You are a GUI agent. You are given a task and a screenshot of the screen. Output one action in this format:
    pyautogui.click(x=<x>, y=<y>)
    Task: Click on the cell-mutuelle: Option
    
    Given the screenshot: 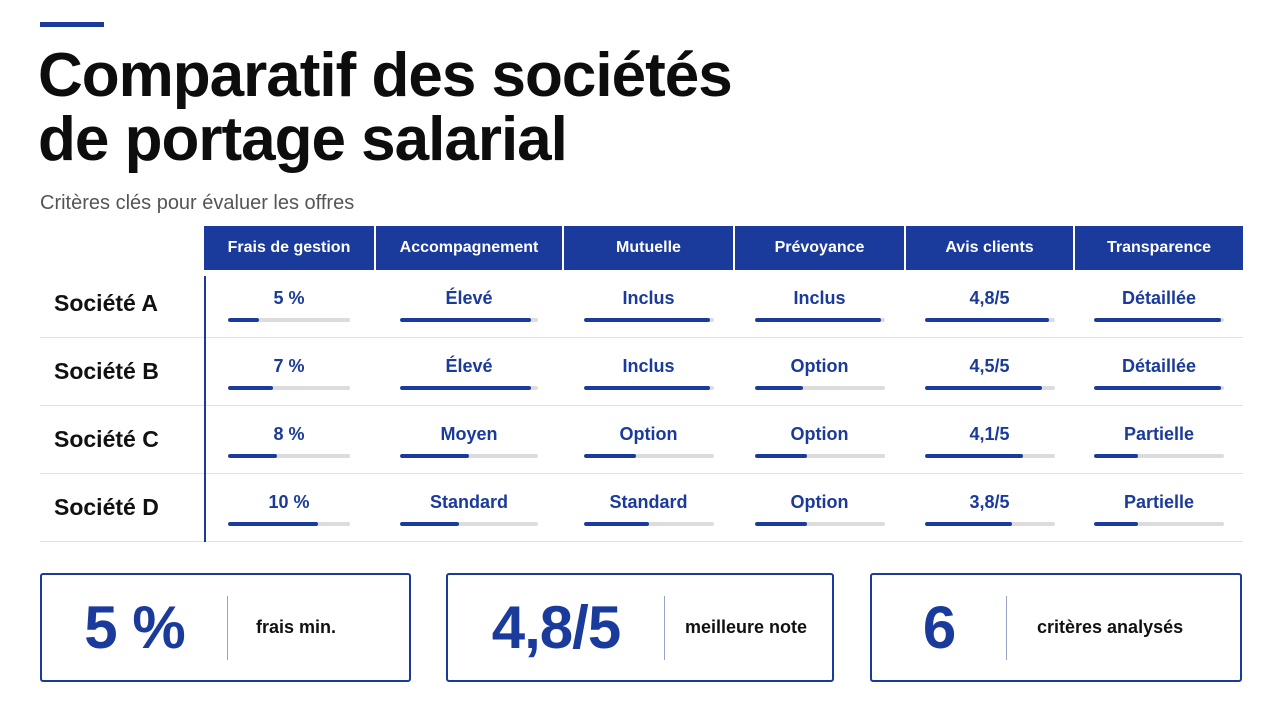 What is the action you would take?
    pyautogui.click(x=648, y=439)
    